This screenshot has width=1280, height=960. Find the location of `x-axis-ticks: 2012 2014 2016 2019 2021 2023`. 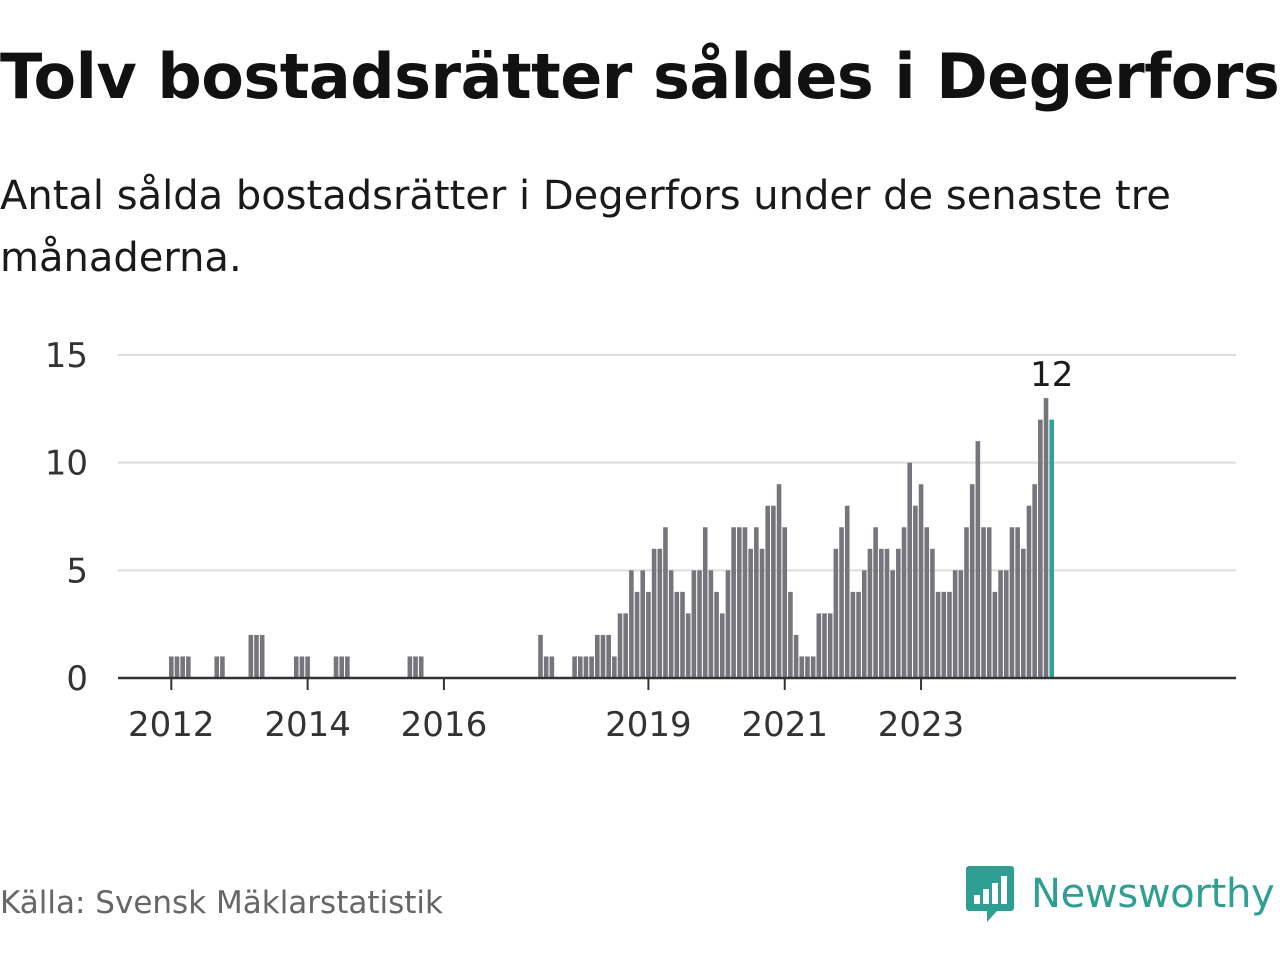

x-axis-ticks: 2012 2014 2016 2019 2021 2023 is located at coordinates (546, 711).